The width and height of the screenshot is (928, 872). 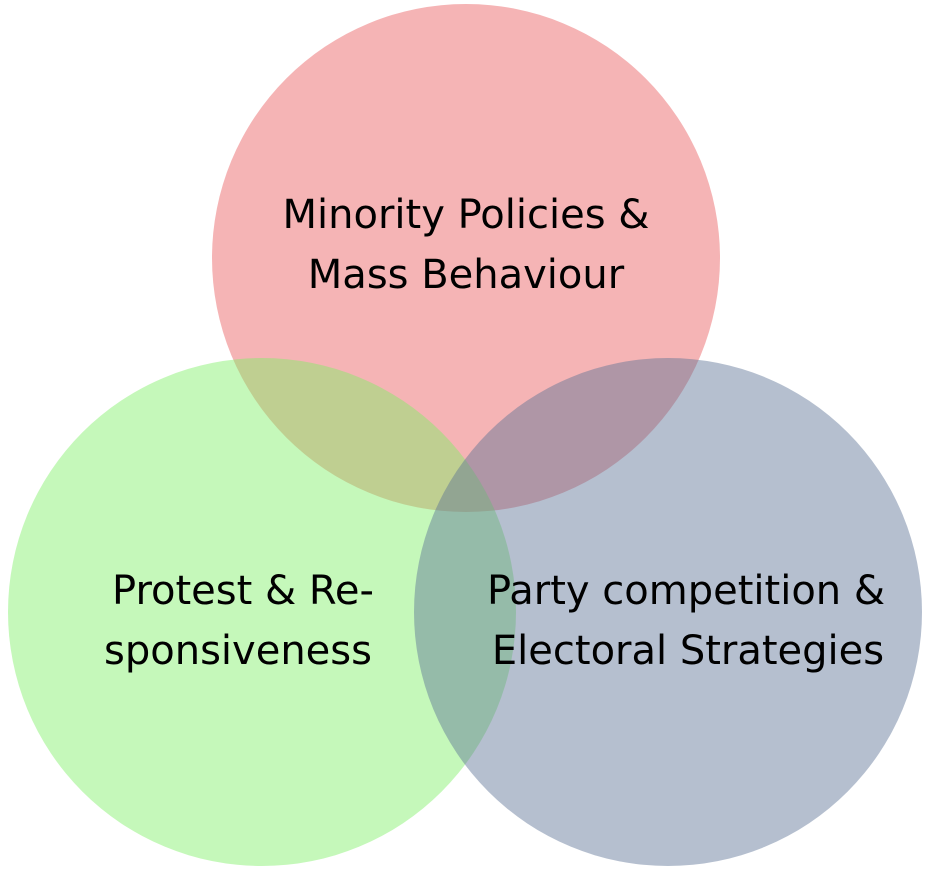 What do you see at coordinates (243, 591) in the screenshot?
I see `label-protest-line-1: Protest & Re-` at bounding box center [243, 591].